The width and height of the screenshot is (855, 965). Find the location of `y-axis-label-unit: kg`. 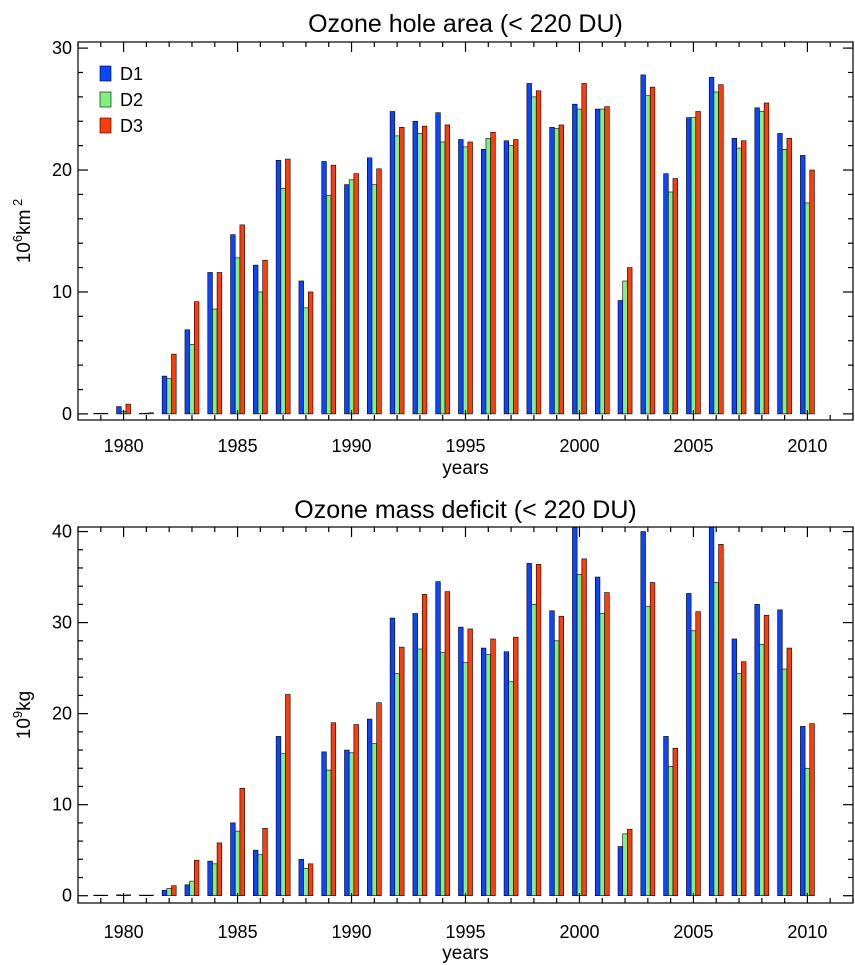

y-axis-label-unit: kg is located at coordinates (24, 701).